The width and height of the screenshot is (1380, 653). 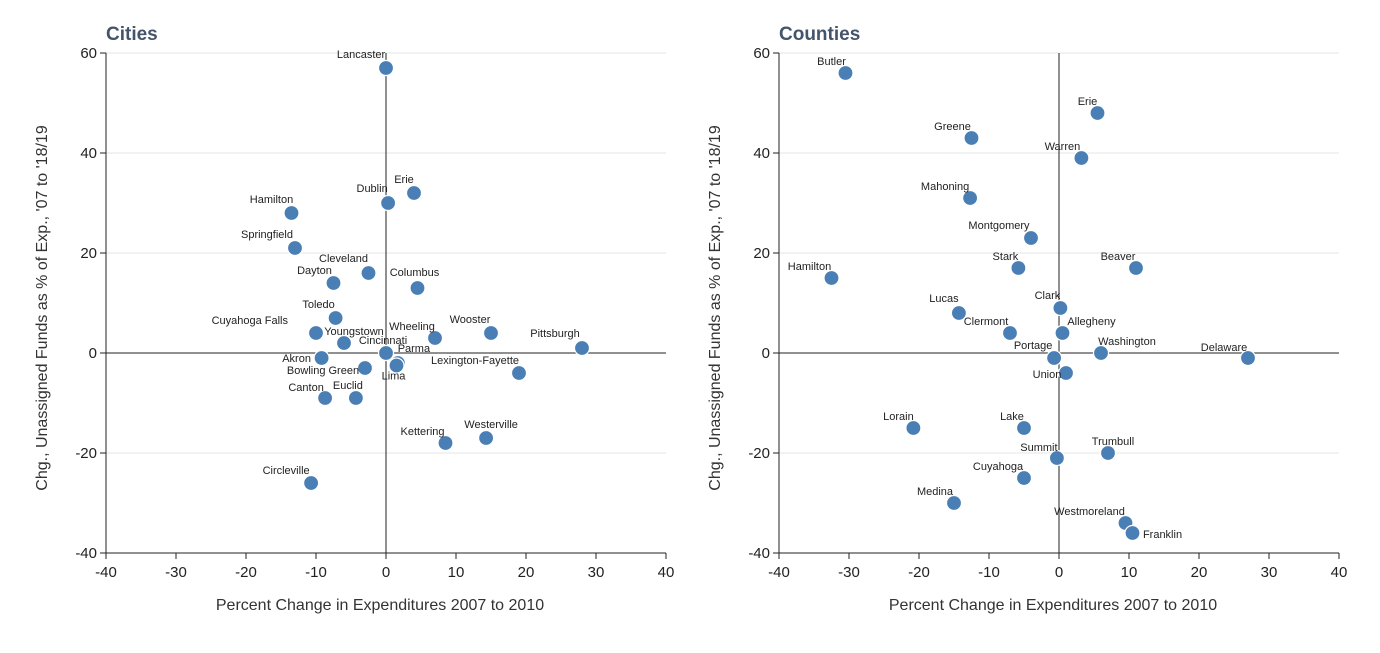 What do you see at coordinates (971, 138) in the screenshot?
I see `data-point-greene` at bounding box center [971, 138].